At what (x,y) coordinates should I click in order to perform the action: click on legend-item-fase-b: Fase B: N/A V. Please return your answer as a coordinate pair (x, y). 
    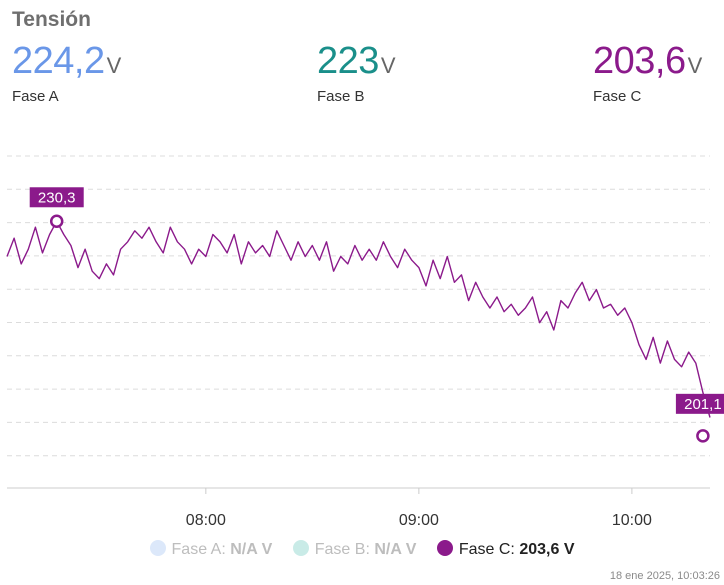
    Looking at the image, I should click on (354, 549).